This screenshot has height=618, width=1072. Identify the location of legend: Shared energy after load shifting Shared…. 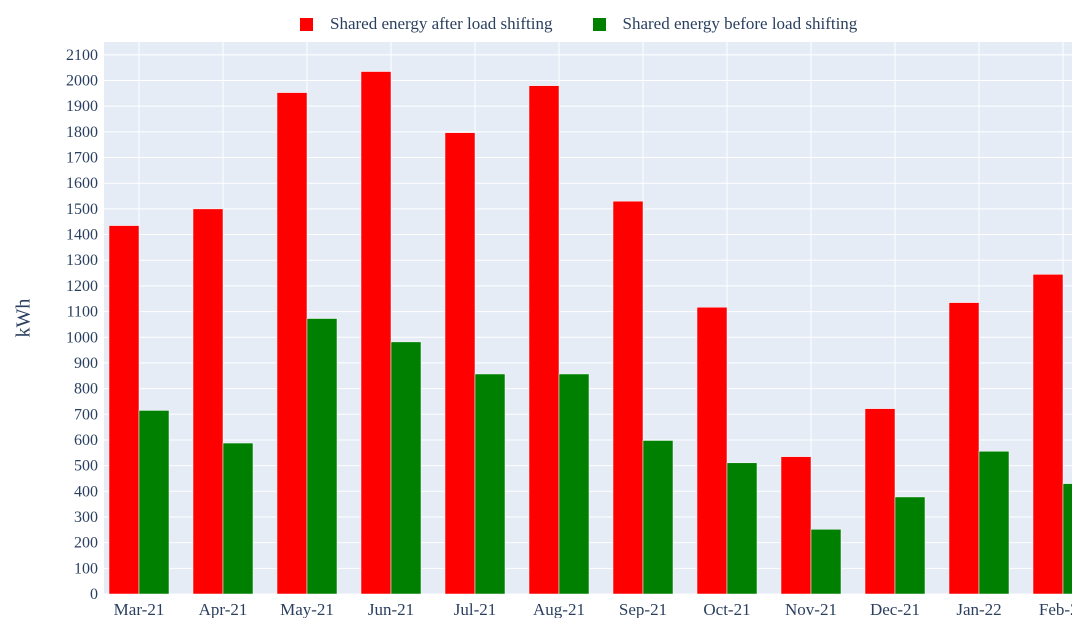
(598, 24).